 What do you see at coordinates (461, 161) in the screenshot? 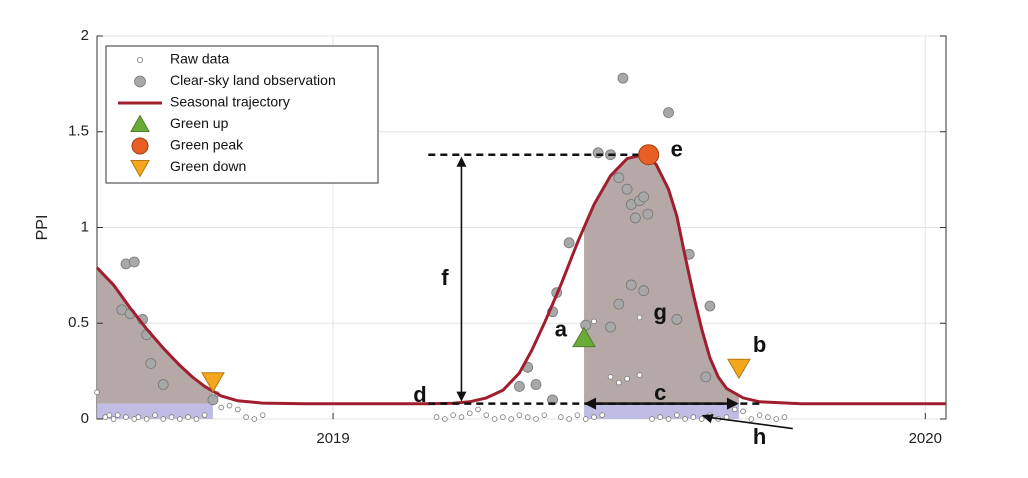
I see `amplitude-arrow-head-top` at bounding box center [461, 161].